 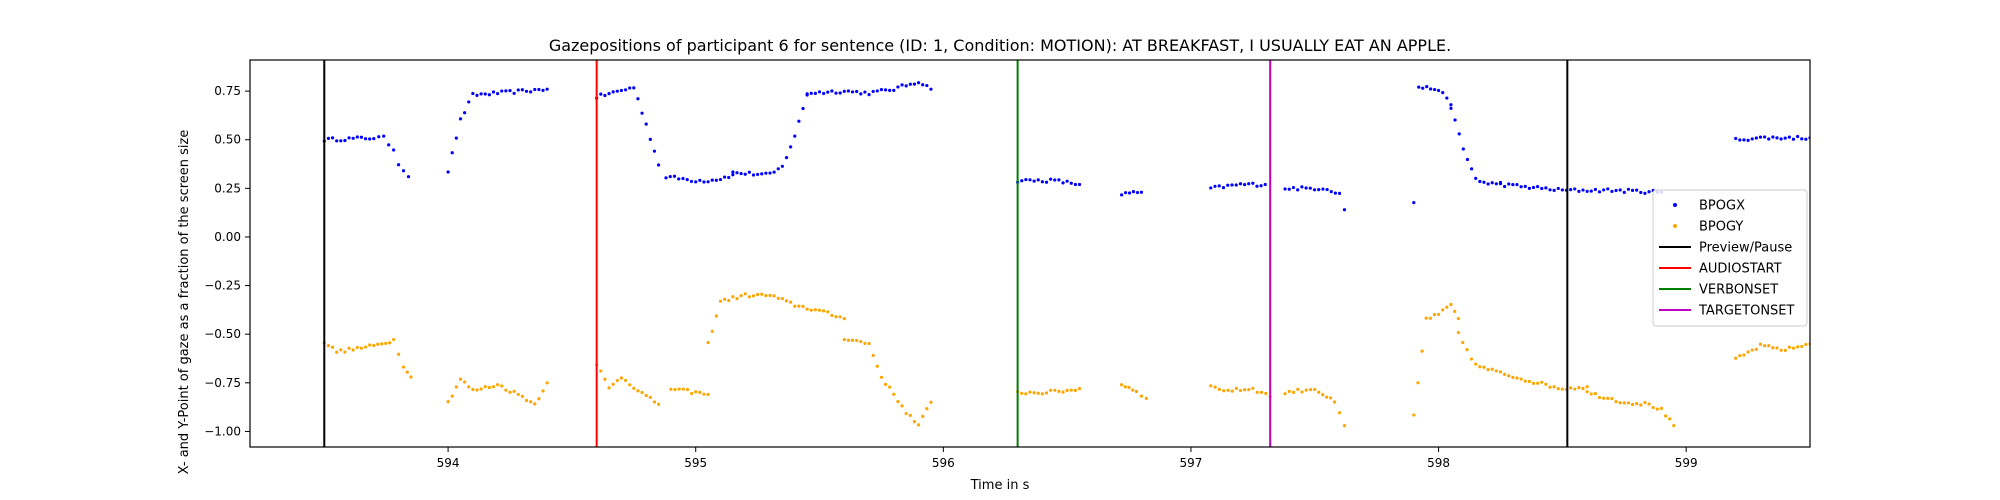 What do you see at coordinates (1745, 248) in the screenshot?
I see `legend-label-preview-pause: Preview/Pause` at bounding box center [1745, 248].